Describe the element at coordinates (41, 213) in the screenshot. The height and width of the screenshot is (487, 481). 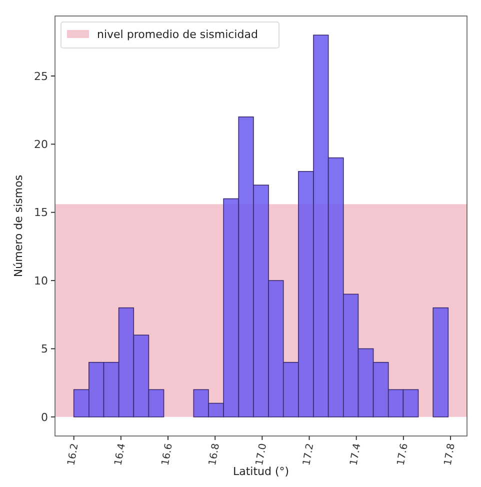
I see `y-tick-label: 15` at that location.